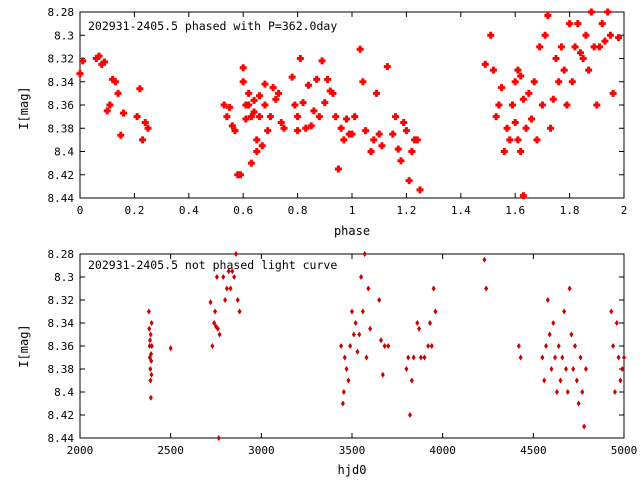 The width and height of the screenshot is (640, 480). I want to click on top-chart-title: 202931-2405.5 phased with P=362.0day, so click(212, 26).